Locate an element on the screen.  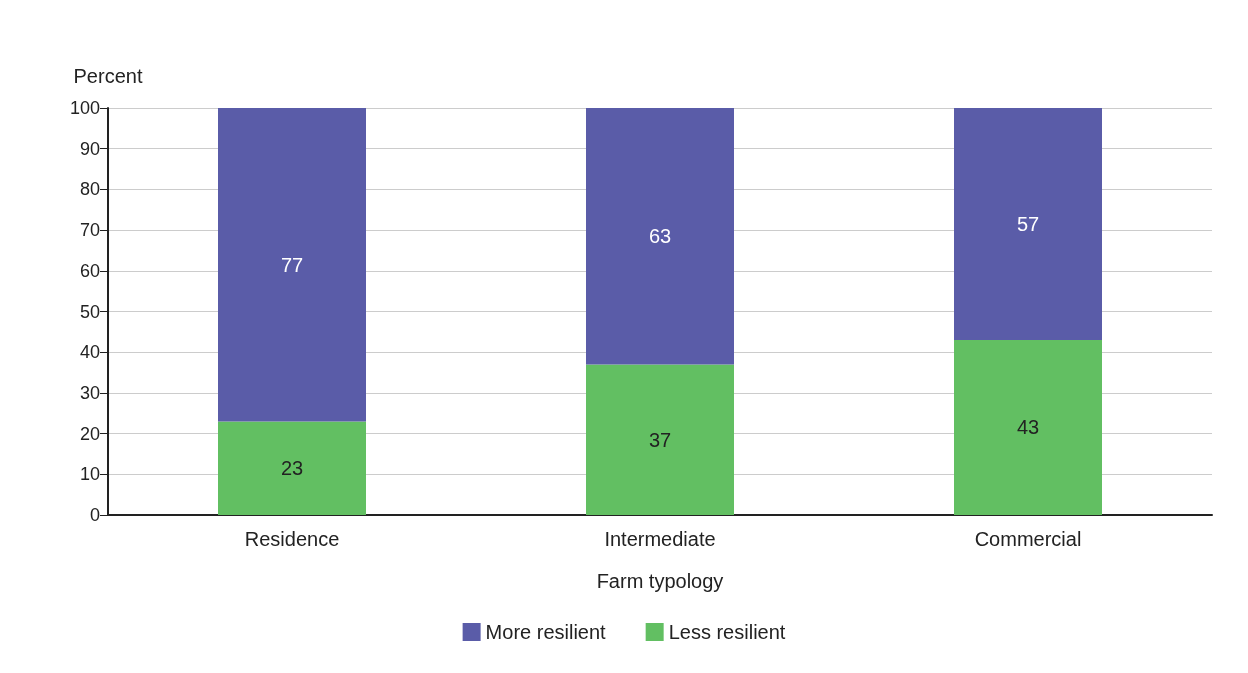
y-tick-label: 90 is located at coordinates (89, 148).